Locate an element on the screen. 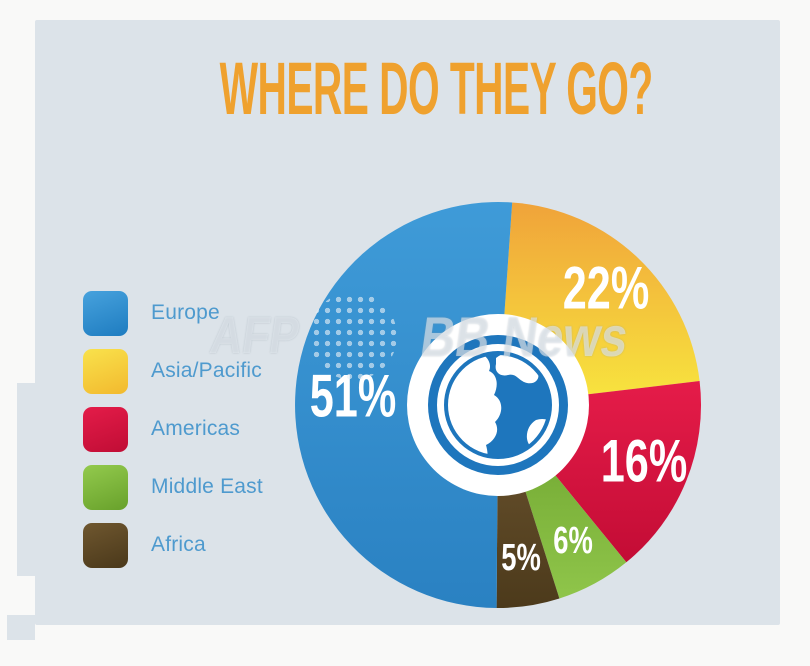 This screenshot has width=810, height=666. left-edge-tab is located at coordinates (27, 479).